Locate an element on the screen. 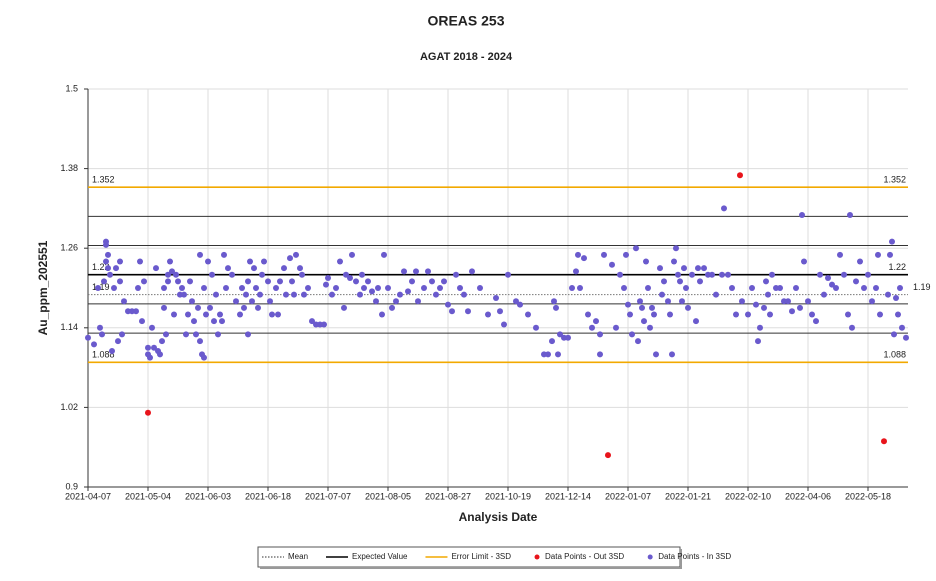 This screenshot has height=581, width=936. y-tick-label: 1.02 is located at coordinates (69, 407).